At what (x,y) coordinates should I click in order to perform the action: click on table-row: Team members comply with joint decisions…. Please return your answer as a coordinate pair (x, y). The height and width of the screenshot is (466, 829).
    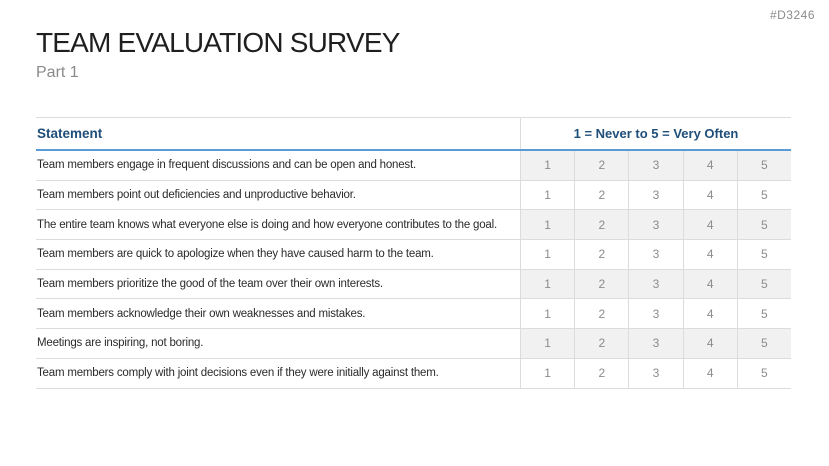
    Looking at the image, I should click on (413, 373).